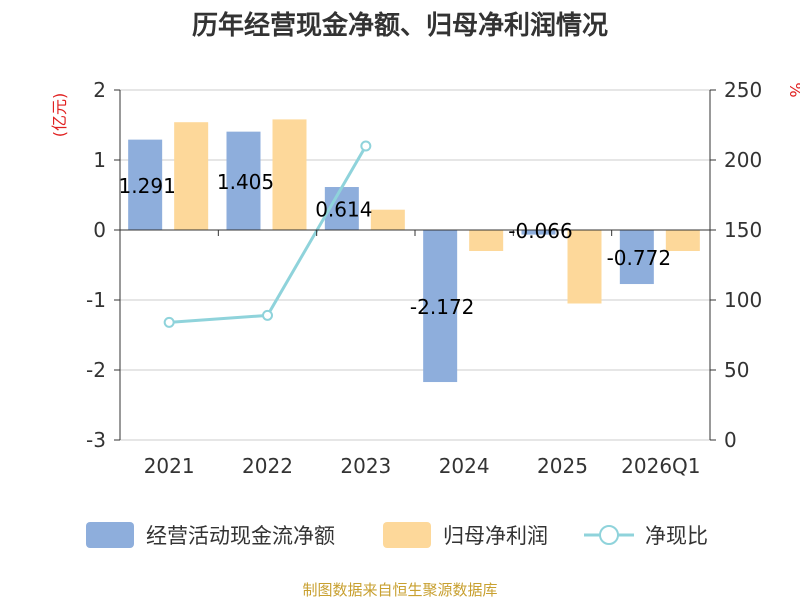 Image resolution: width=800 pixels, height=600 pixels. I want to click on bar-cash-2022, so click(243, 180).